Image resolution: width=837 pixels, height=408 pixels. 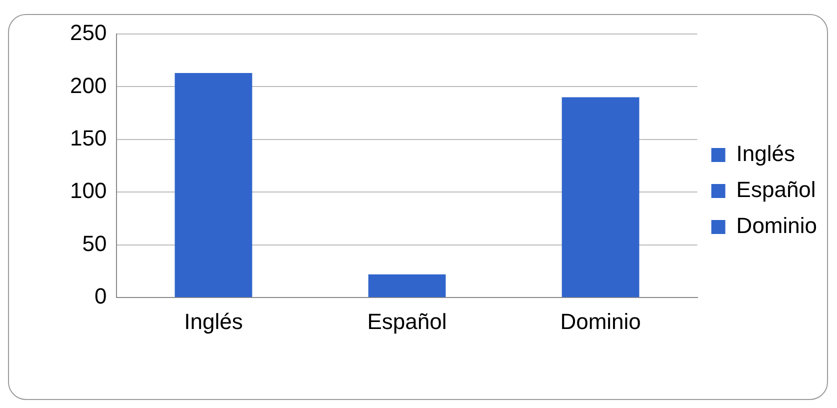 What do you see at coordinates (88, 138) in the screenshot?
I see `y-tick-label: 150` at bounding box center [88, 138].